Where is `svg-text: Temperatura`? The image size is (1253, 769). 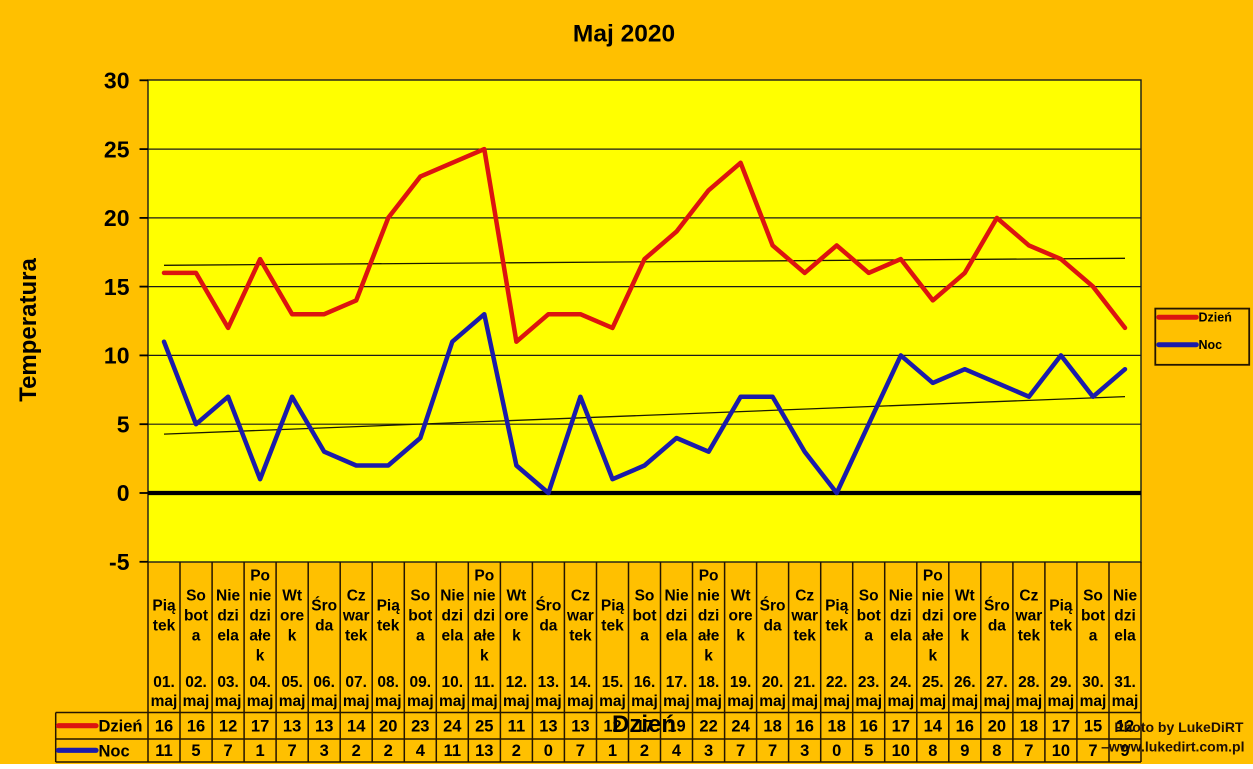 svg-text: Temperatura is located at coordinates (28, 330).